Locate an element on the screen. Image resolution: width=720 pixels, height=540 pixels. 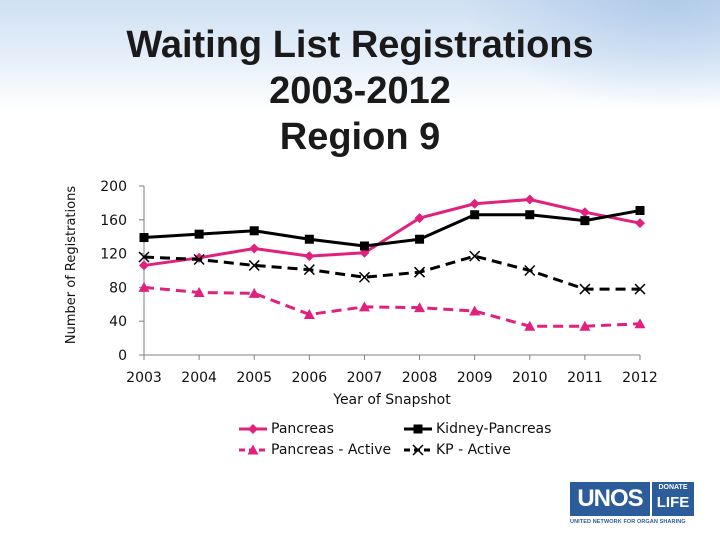
x-tick-label: 2007 is located at coordinates (365, 378).